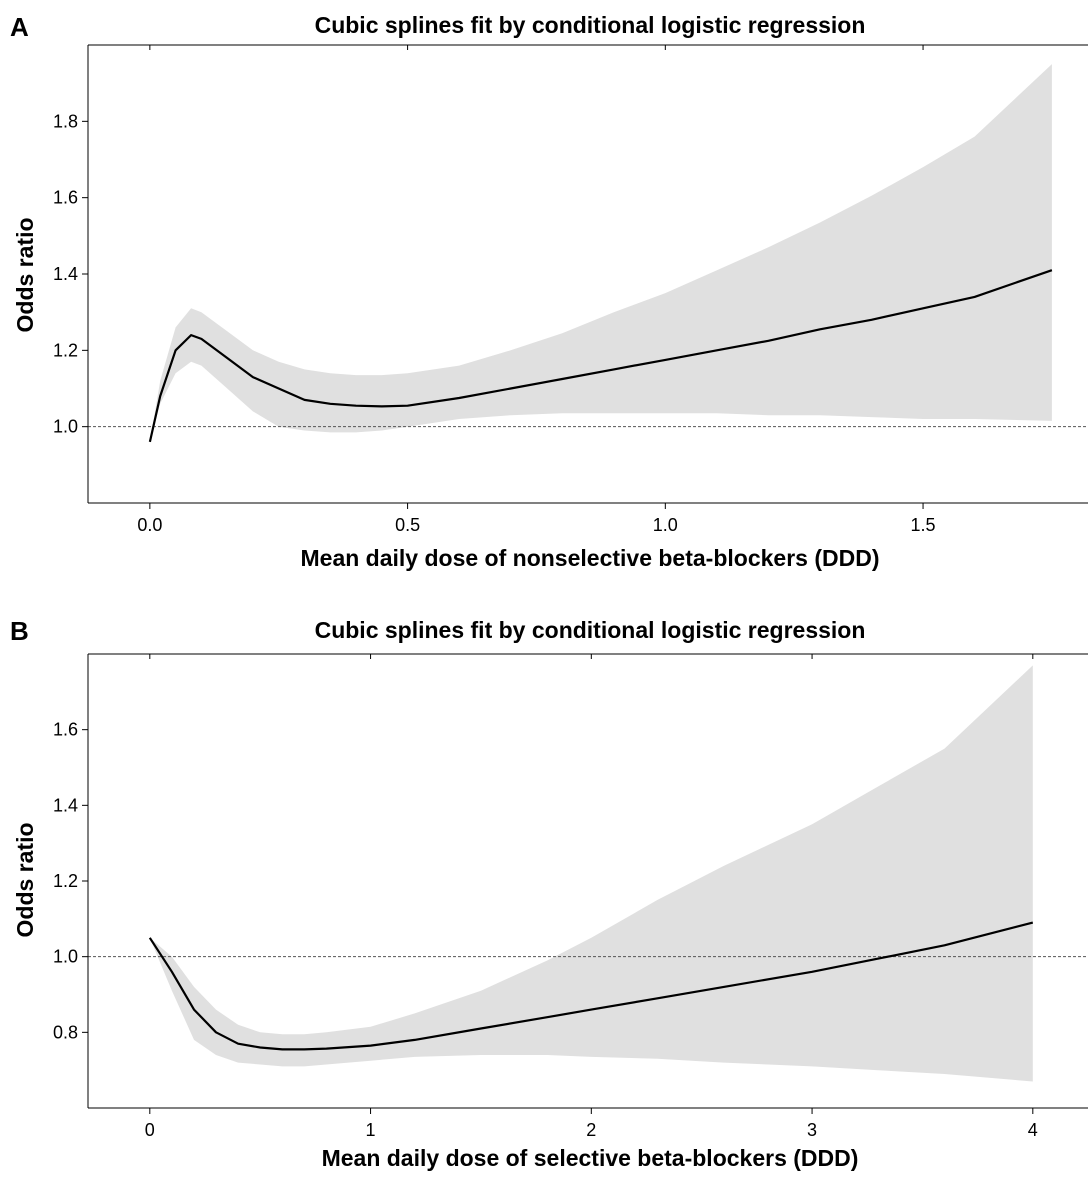  What do you see at coordinates (19, 27) in the screenshot?
I see `panel-label: A` at bounding box center [19, 27].